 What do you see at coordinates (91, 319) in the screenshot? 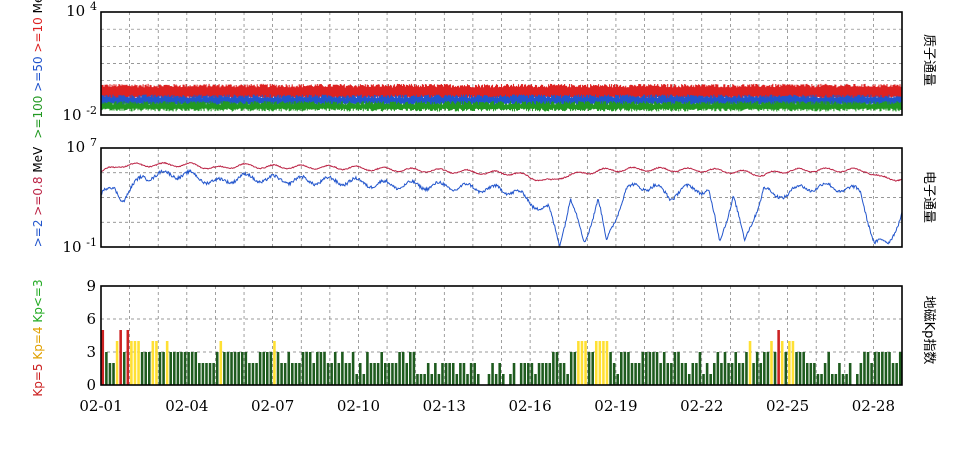
I see `kp-y-tick-label: 6` at bounding box center [91, 319].